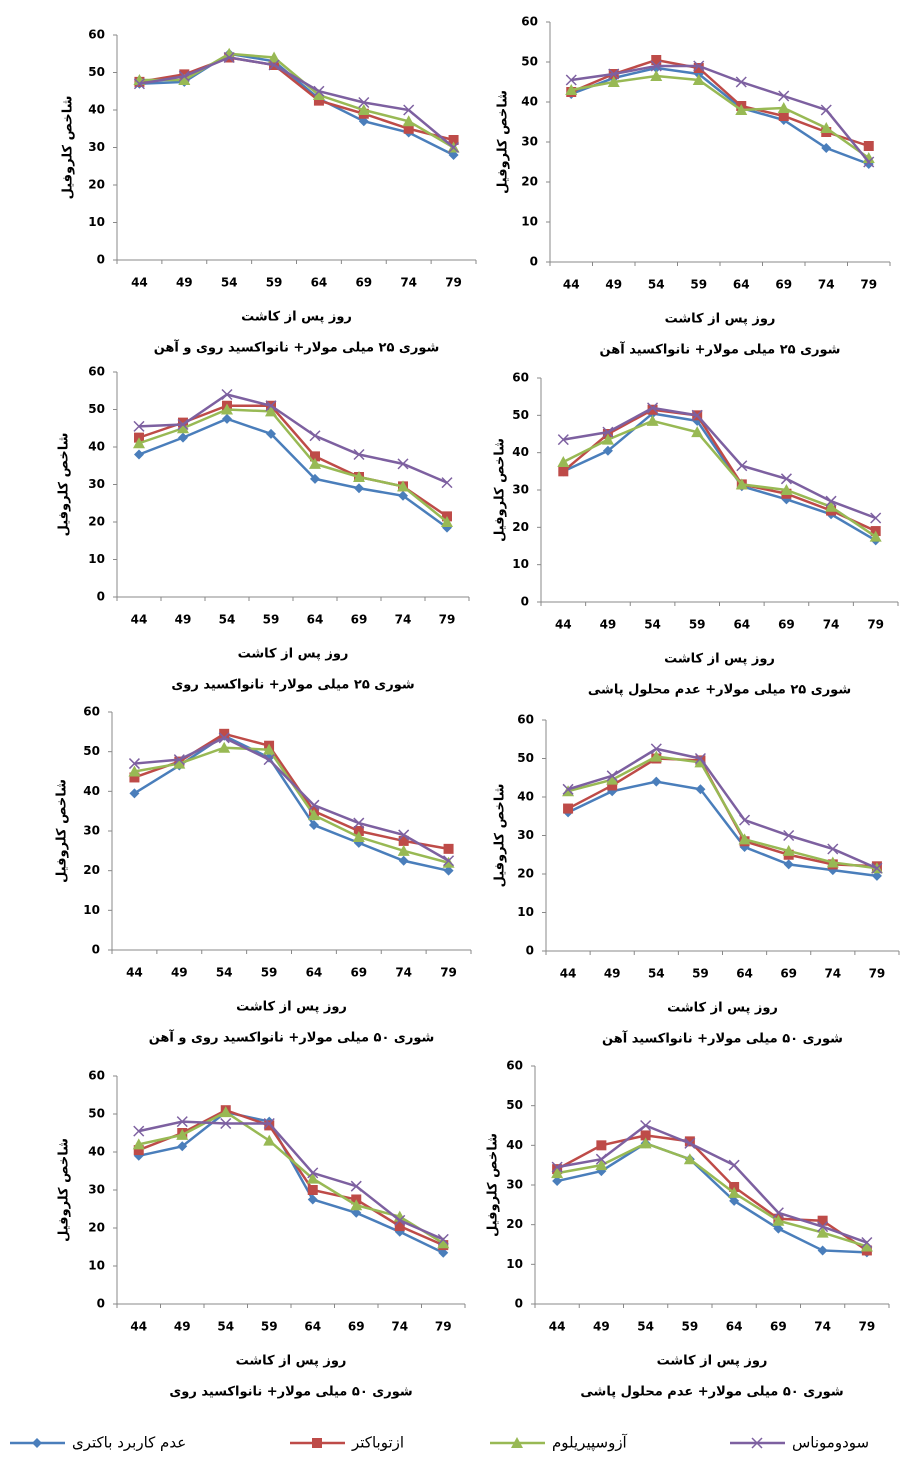  Describe the element at coordinates (520, 490) in the screenshot. I see `y-tick-label: 30` at that location.